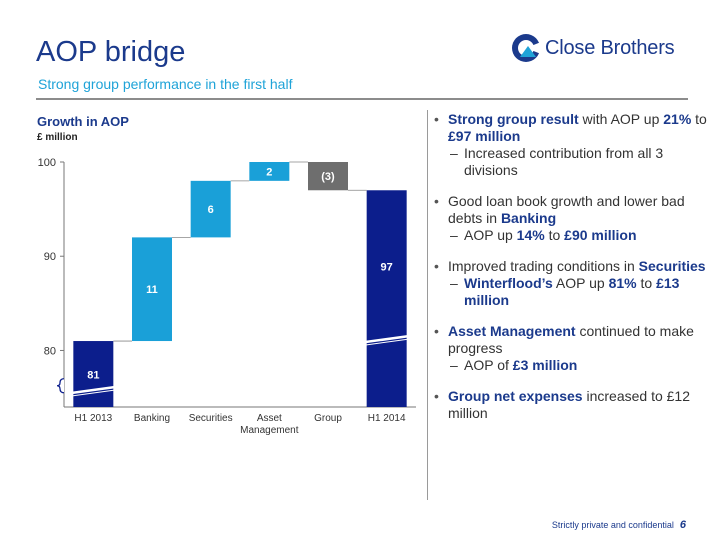  What do you see at coordinates (484, 136) in the screenshot?
I see `bullet-text: £97 million` at bounding box center [484, 136].